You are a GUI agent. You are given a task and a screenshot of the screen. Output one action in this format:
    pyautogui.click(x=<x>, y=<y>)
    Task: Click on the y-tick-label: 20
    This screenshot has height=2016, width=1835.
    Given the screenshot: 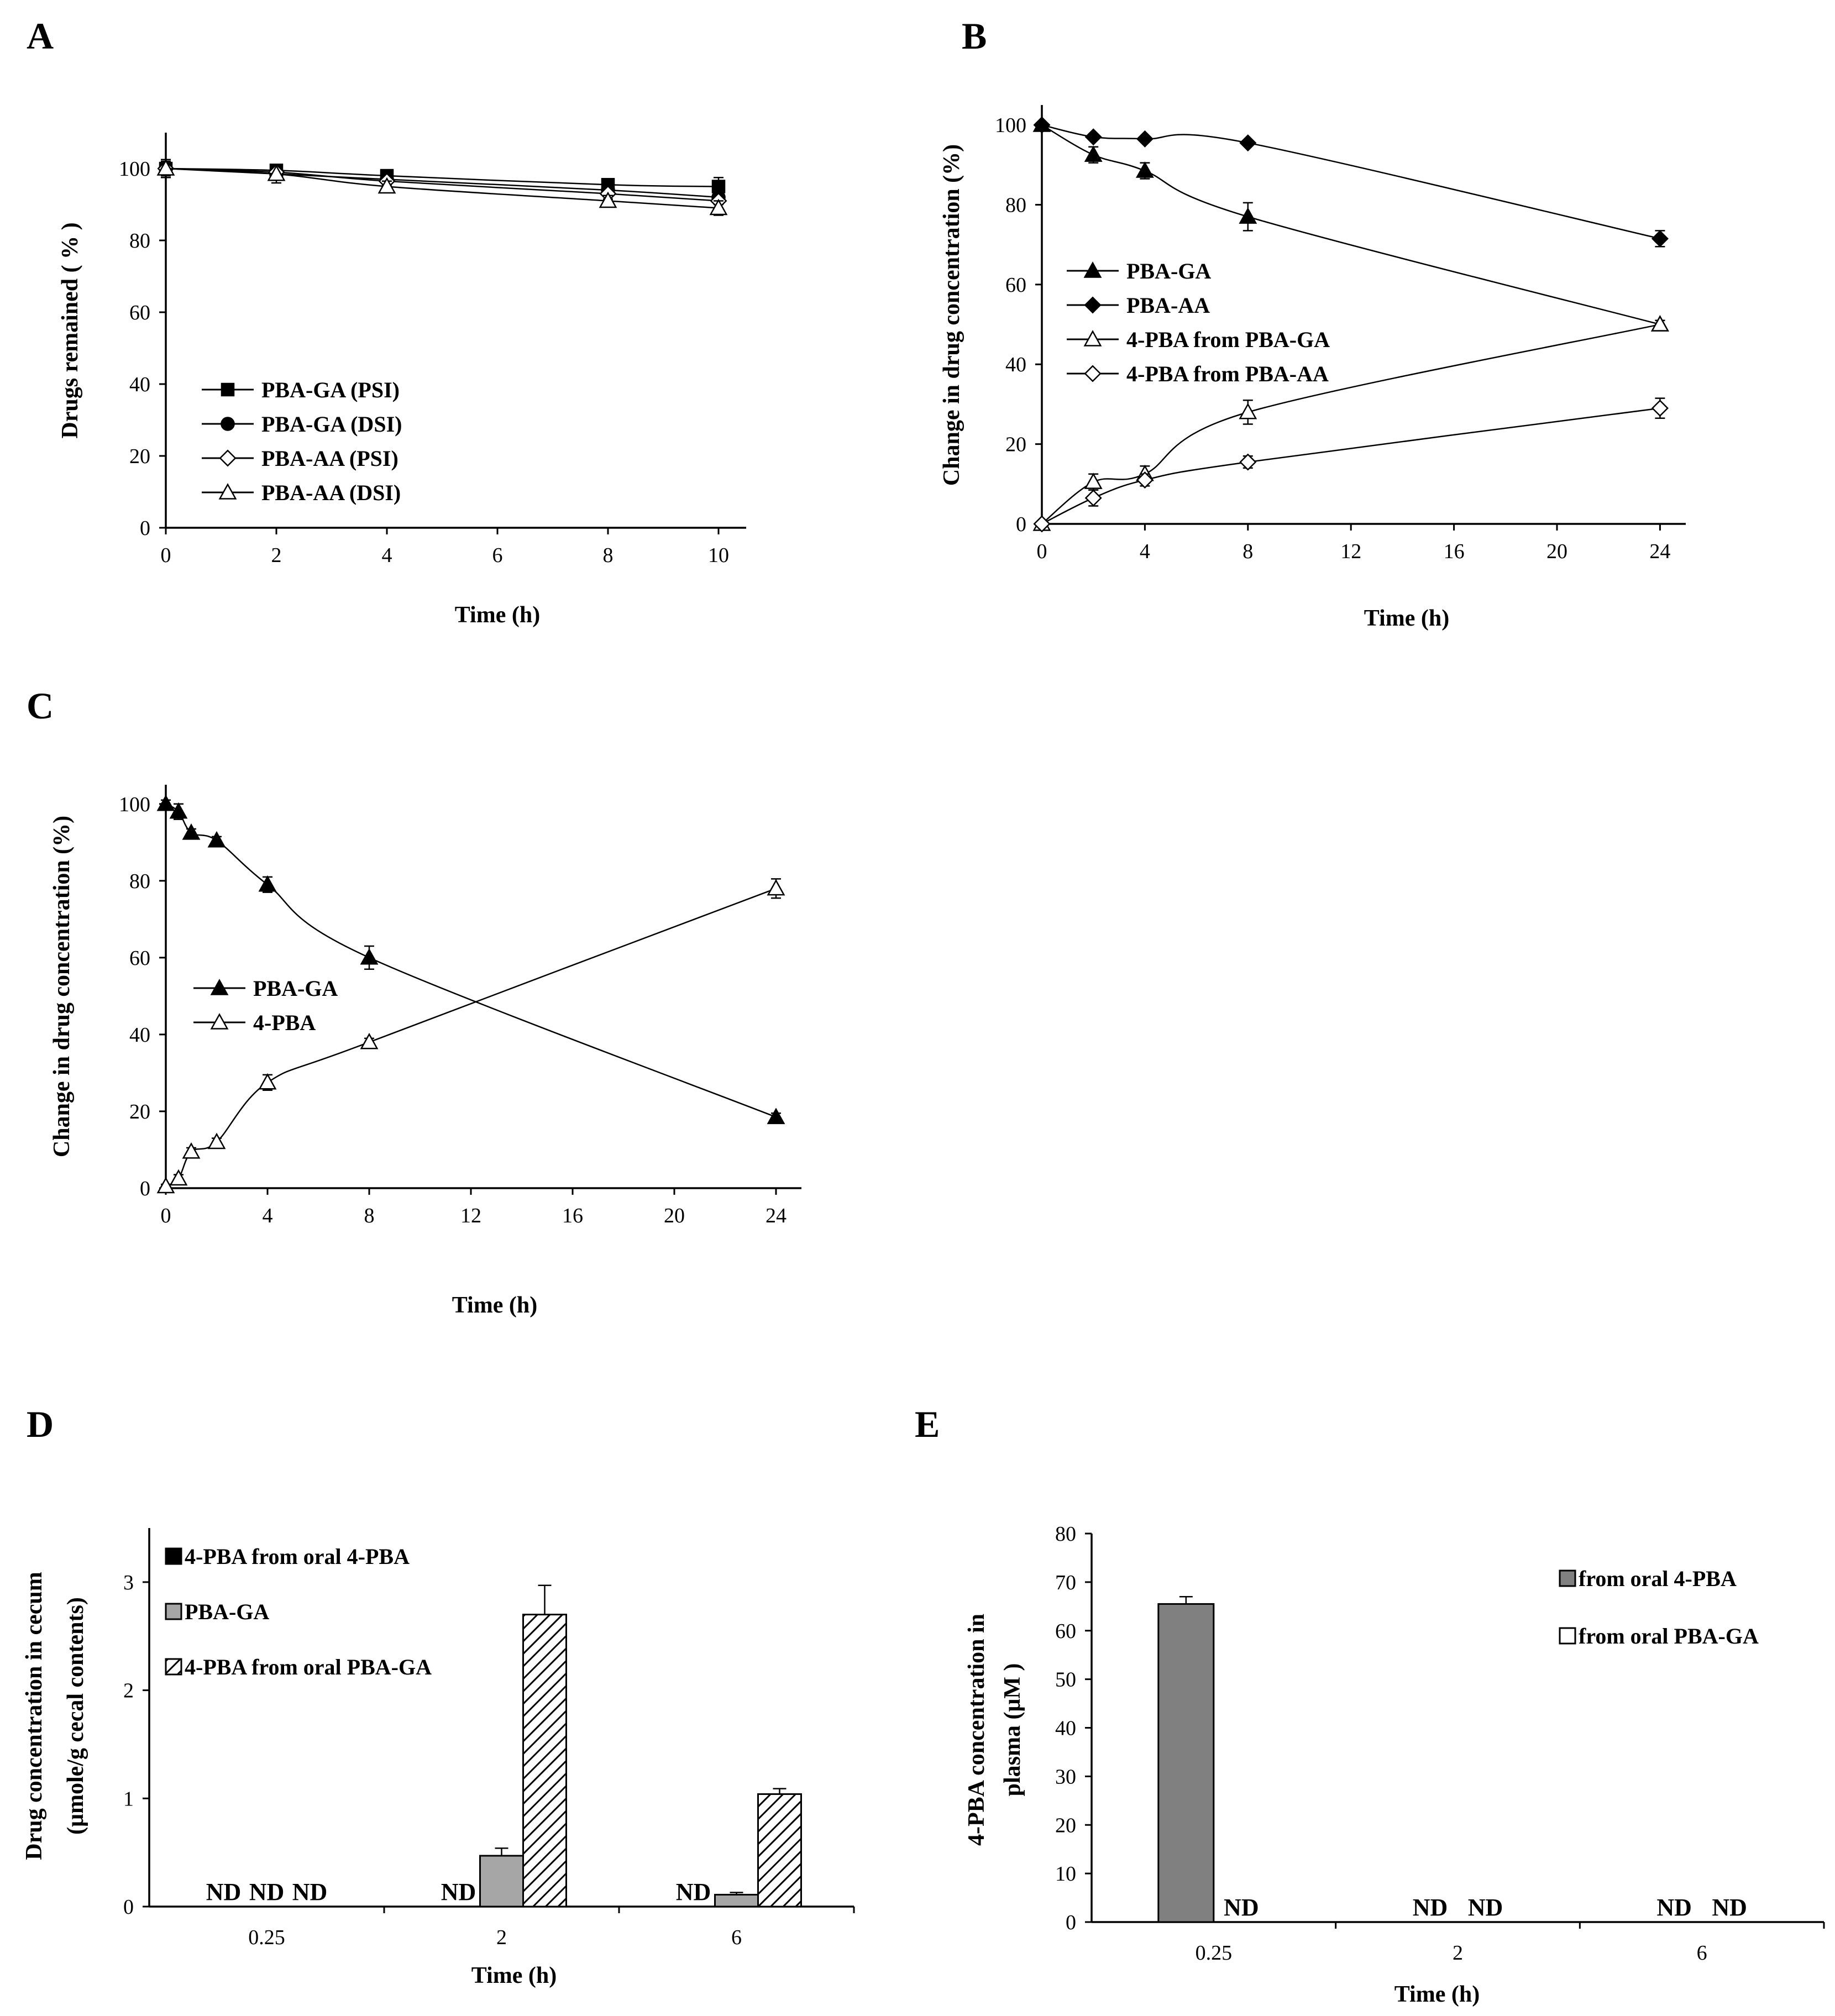 What is the action you would take?
    pyautogui.click(x=139, y=1112)
    